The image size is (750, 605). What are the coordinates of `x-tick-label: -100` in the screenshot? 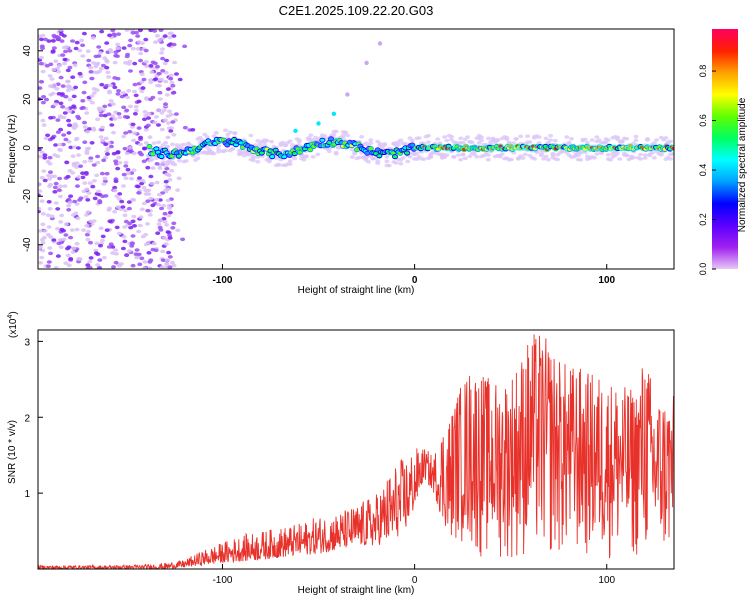 It's located at (222, 580).